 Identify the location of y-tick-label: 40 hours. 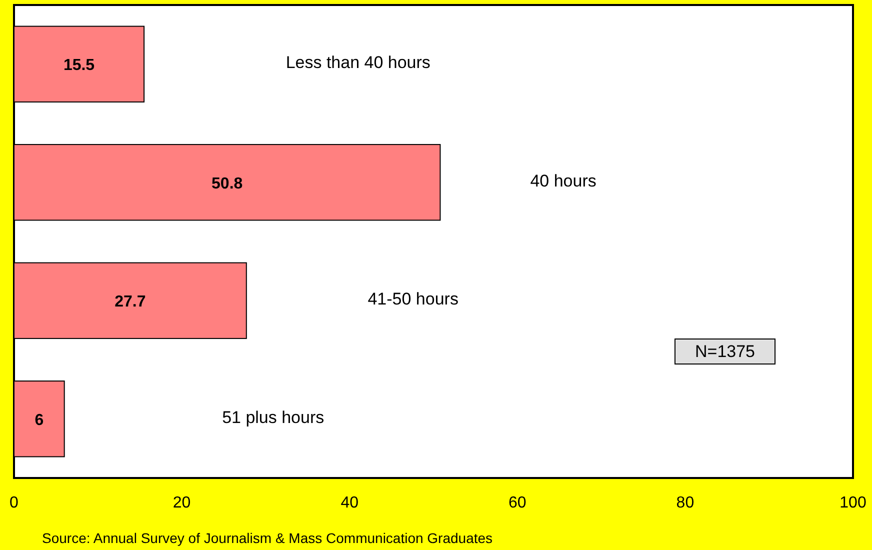
(563, 180).